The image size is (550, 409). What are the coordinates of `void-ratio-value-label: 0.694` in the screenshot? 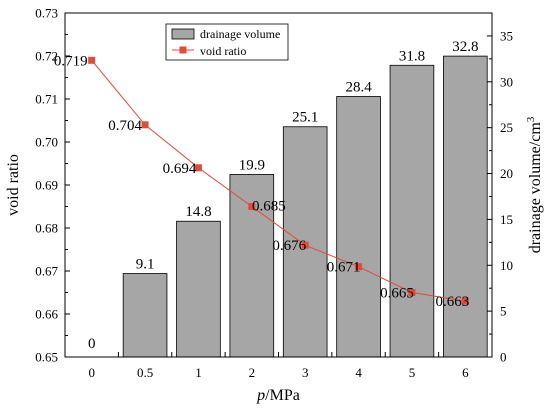 It's located at (180, 169).